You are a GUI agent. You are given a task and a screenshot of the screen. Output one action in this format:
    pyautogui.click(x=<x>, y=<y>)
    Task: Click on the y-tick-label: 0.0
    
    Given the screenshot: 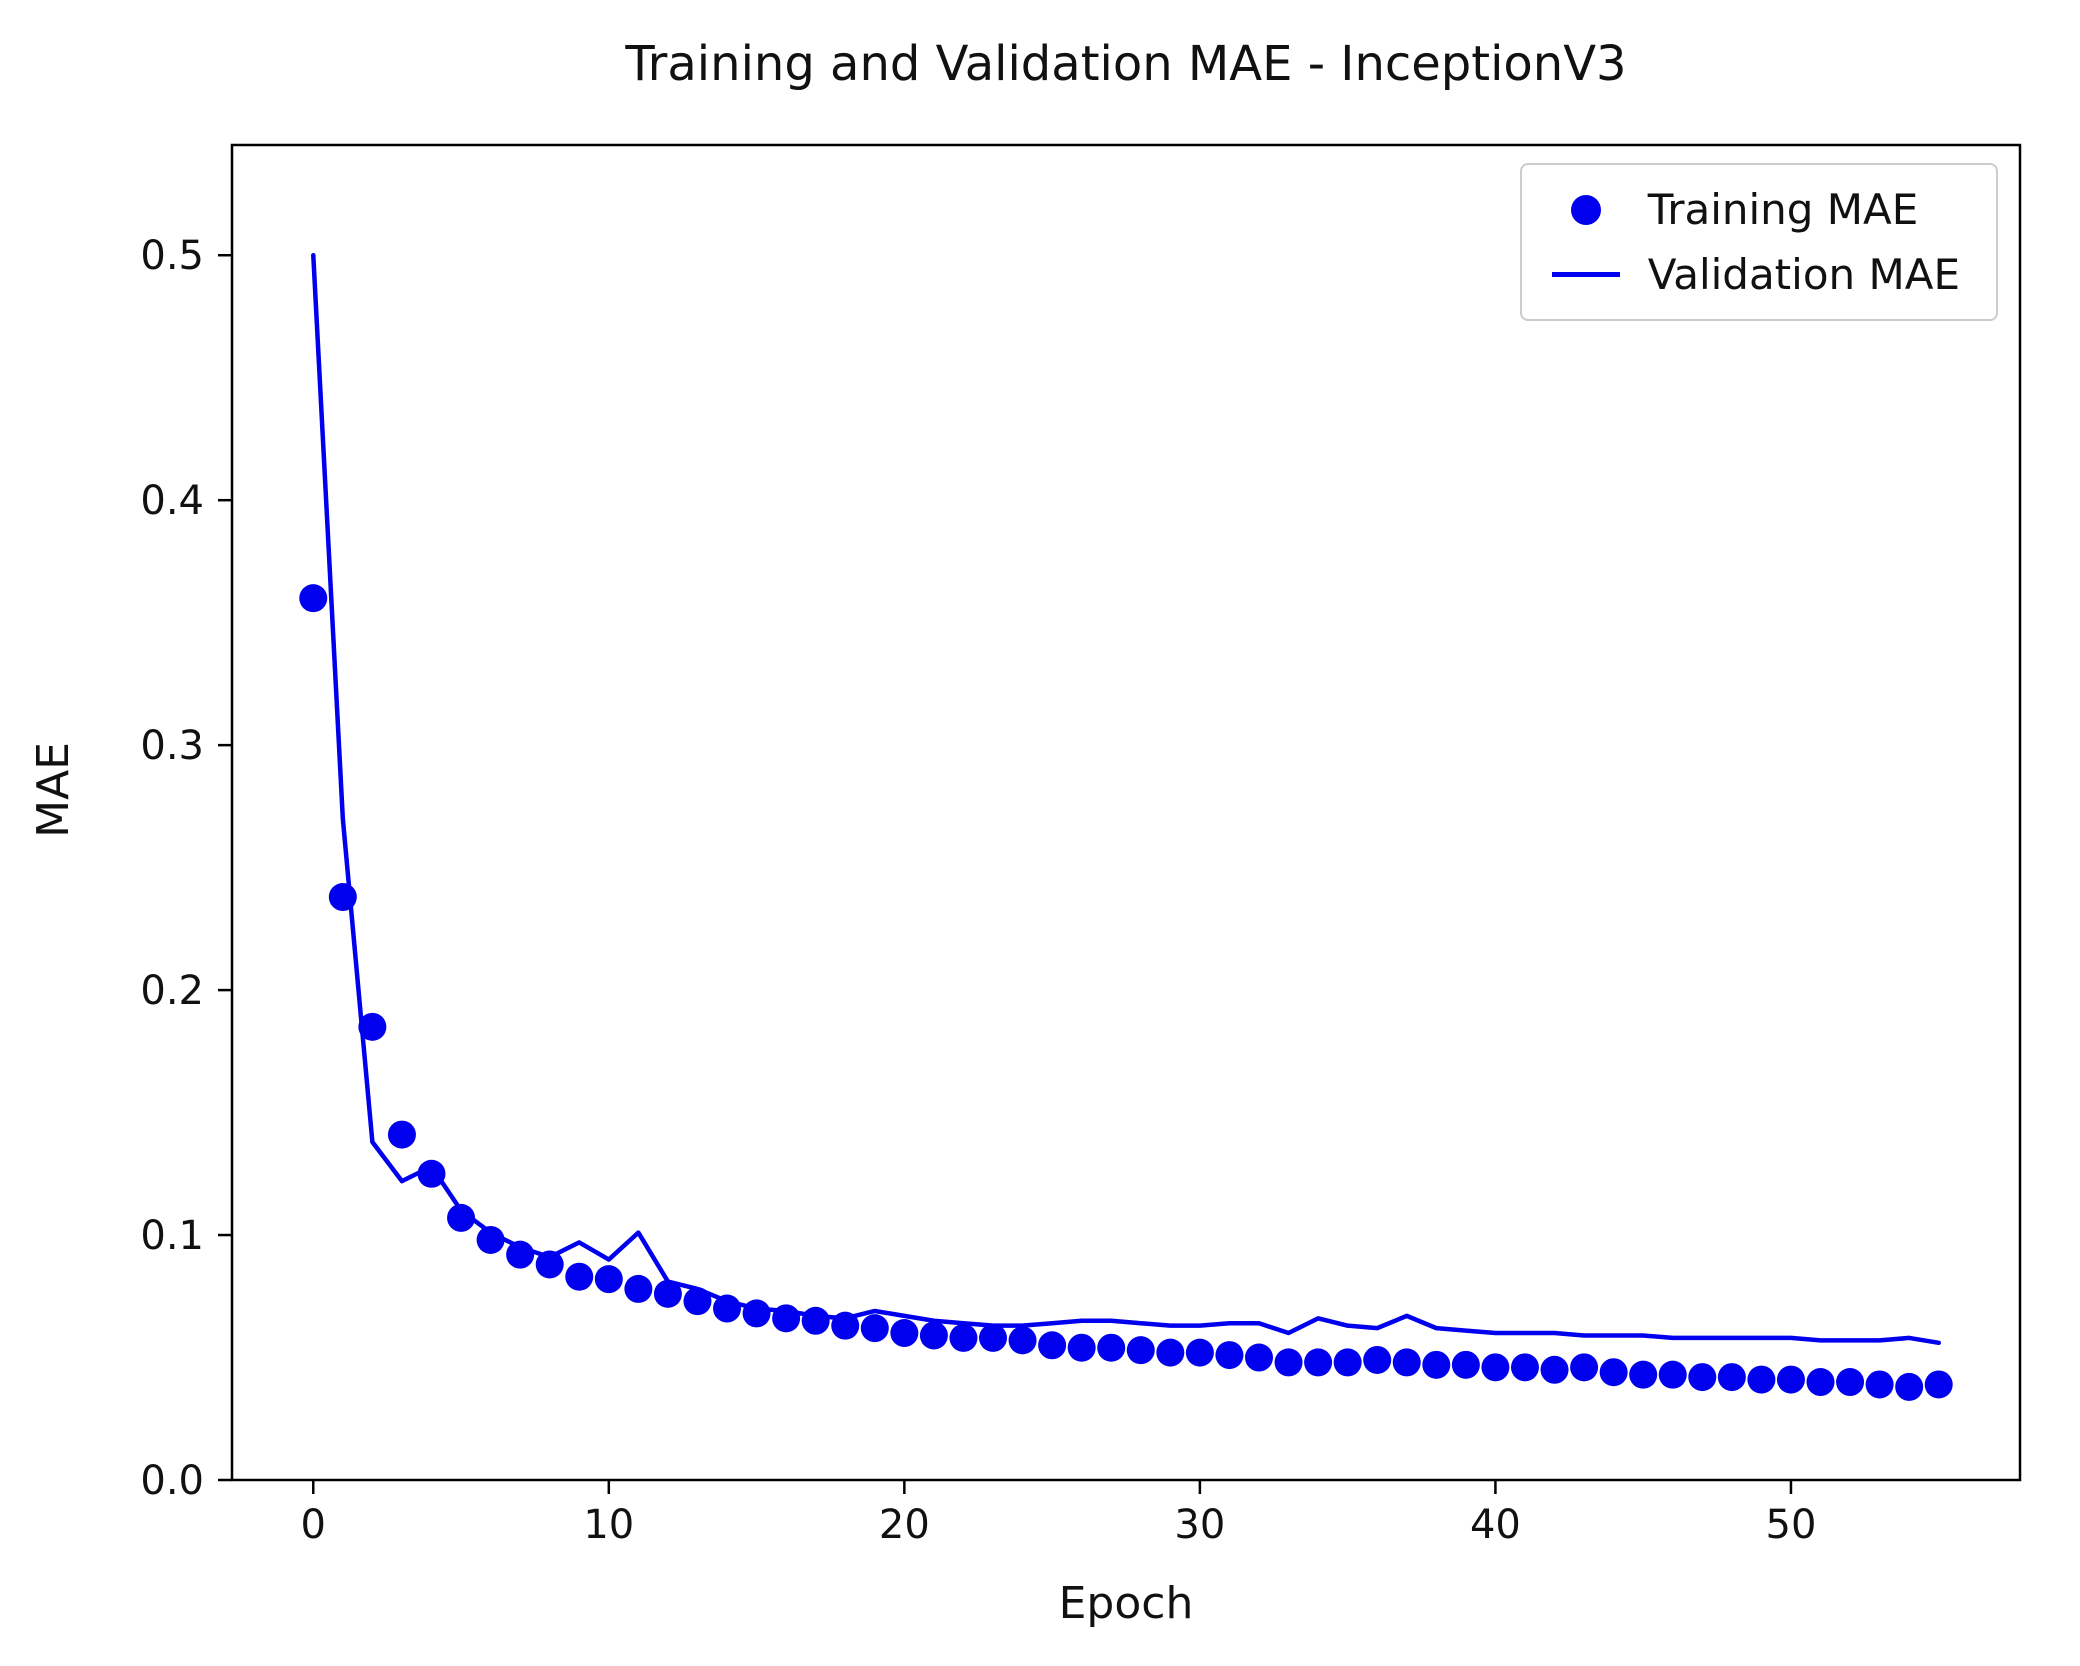 What is the action you would take?
    pyautogui.click(x=172, y=1481)
    